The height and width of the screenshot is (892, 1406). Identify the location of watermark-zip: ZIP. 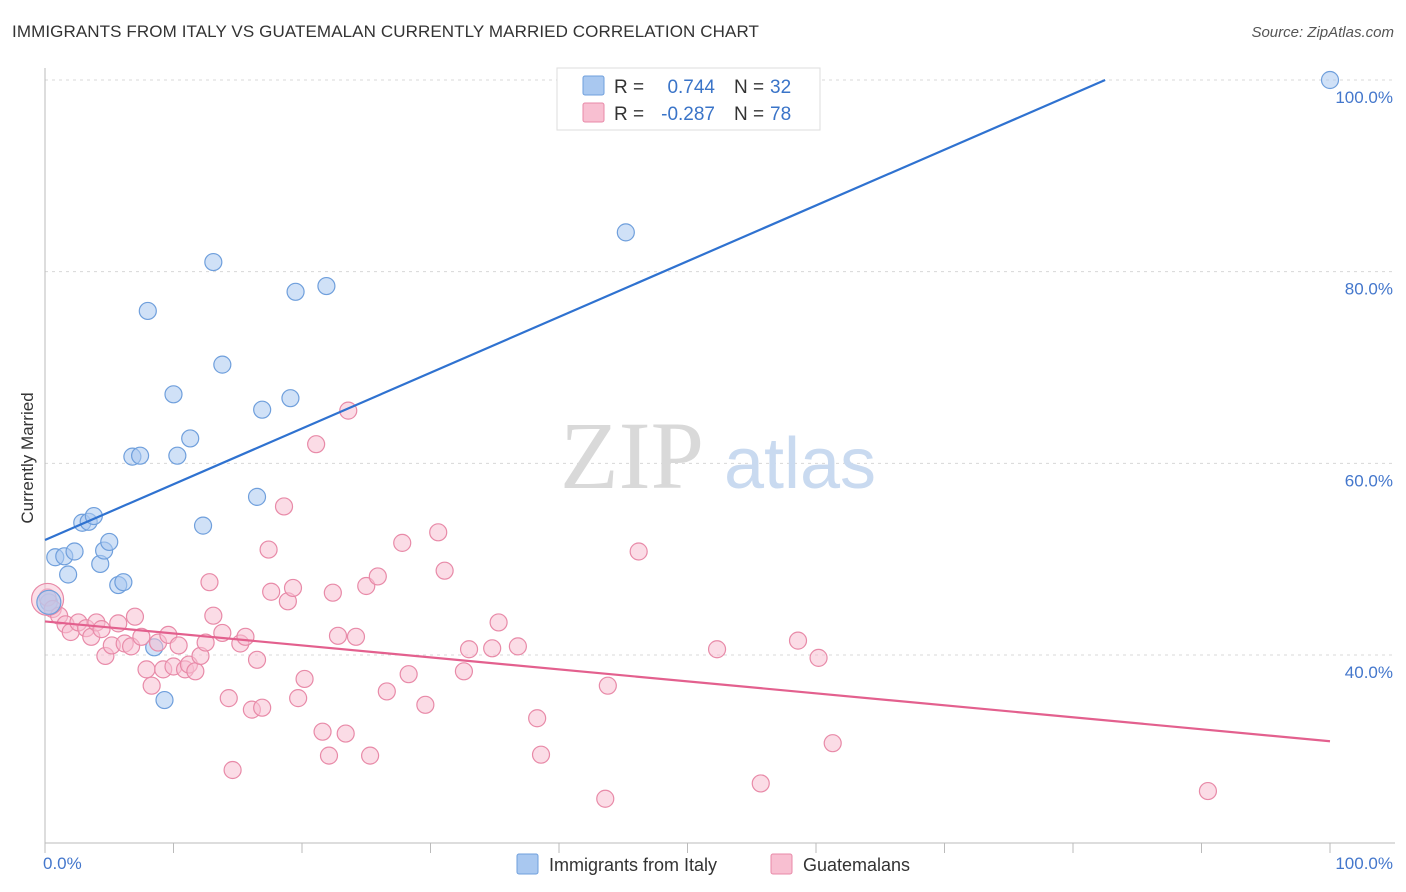
(632, 455).